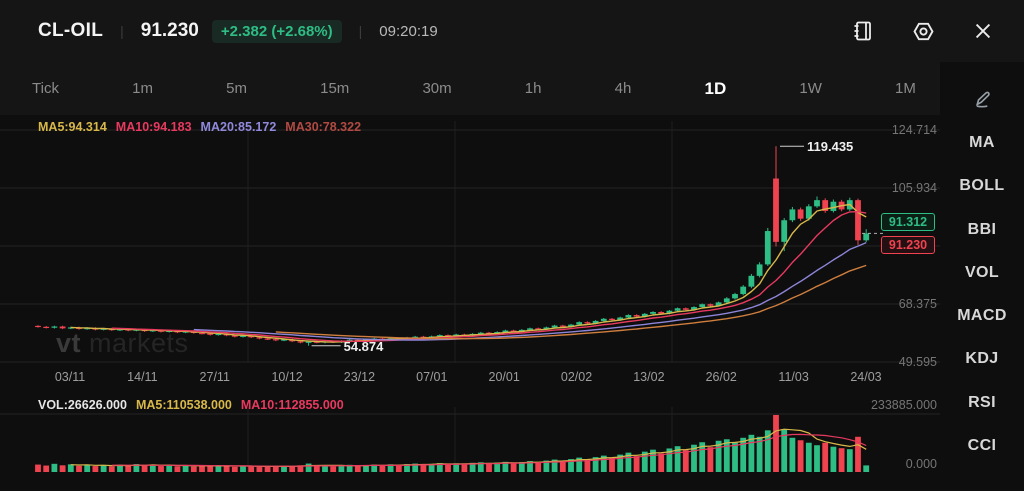  What do you see at coordinates (982, 186) in the screenshot?
I see `sidebar-item-boll: BOLL` at bounding box center [982, 186].